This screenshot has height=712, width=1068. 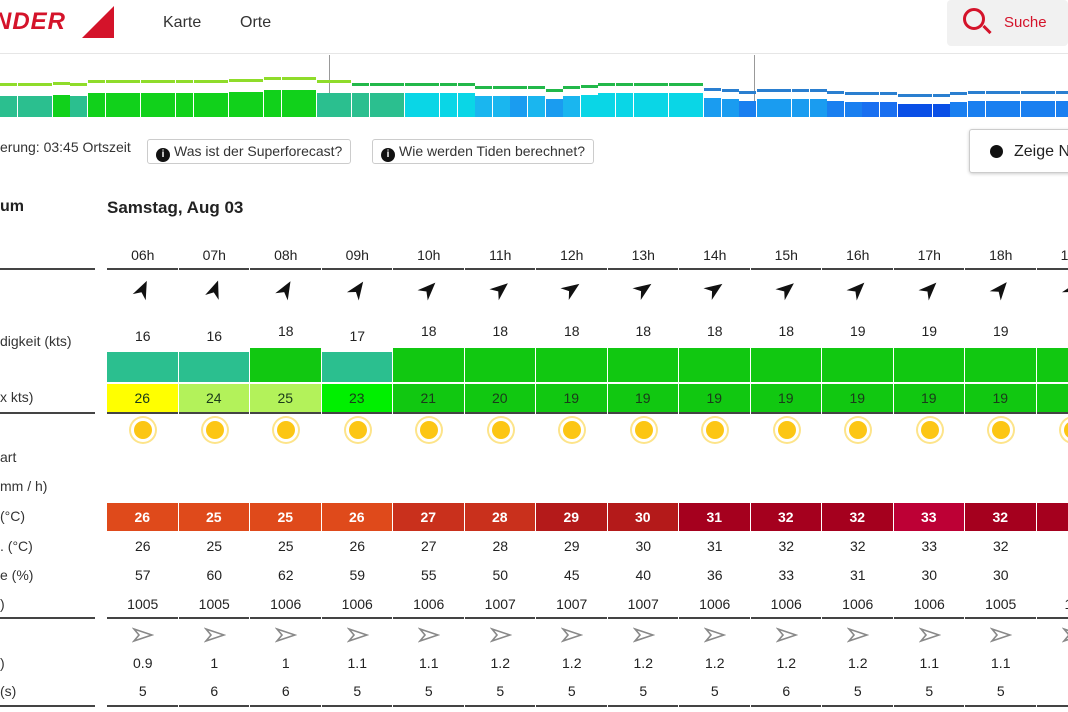 What do you see at coordinates (1001, 255) in the screenshot?
I see `hour-label: 18h` at bounding box center [1001, 255].